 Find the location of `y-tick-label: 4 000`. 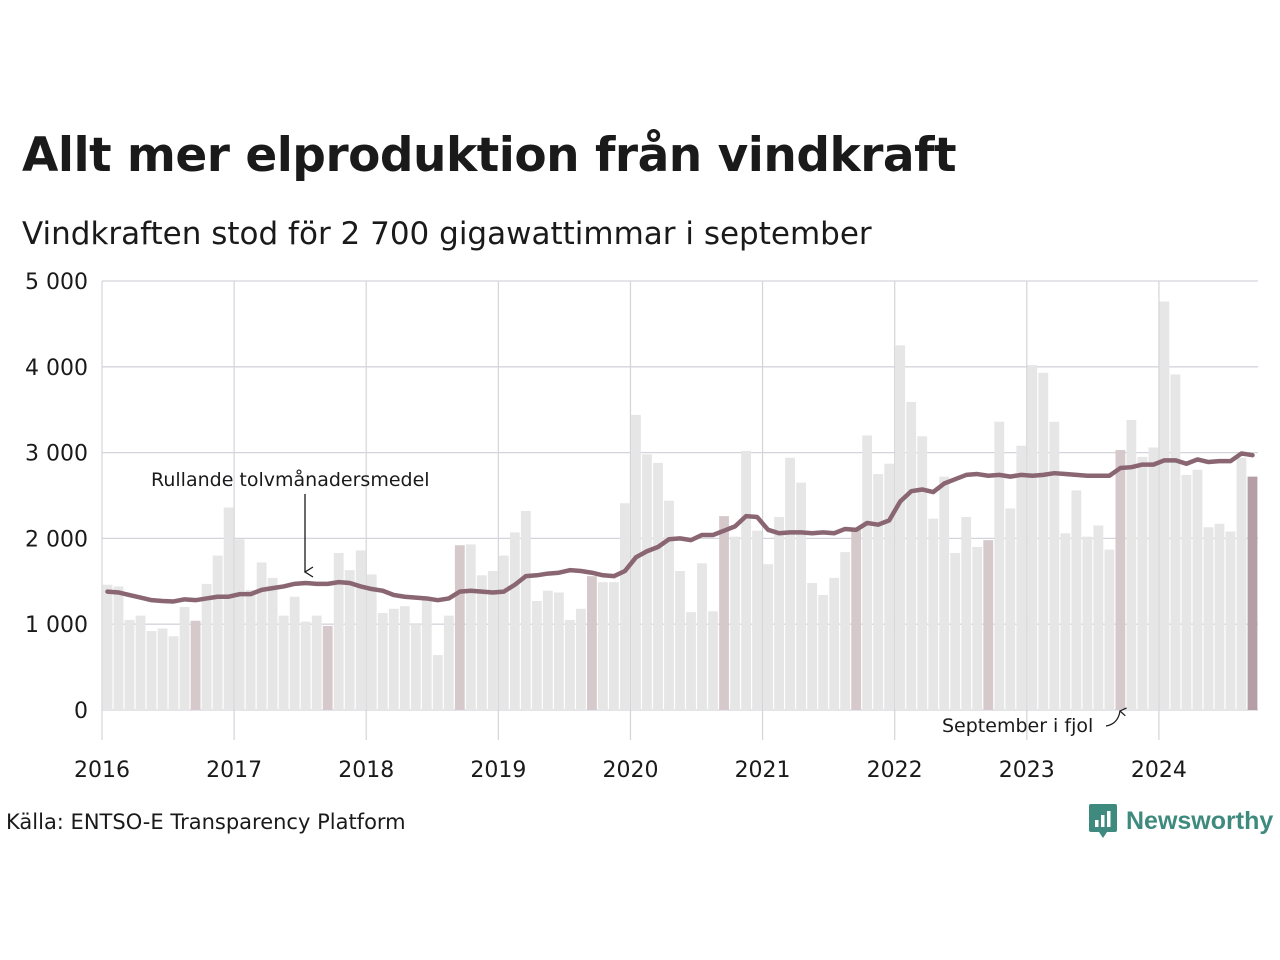

y-tick-label: 4 000 is located at coordinates (56, 368).